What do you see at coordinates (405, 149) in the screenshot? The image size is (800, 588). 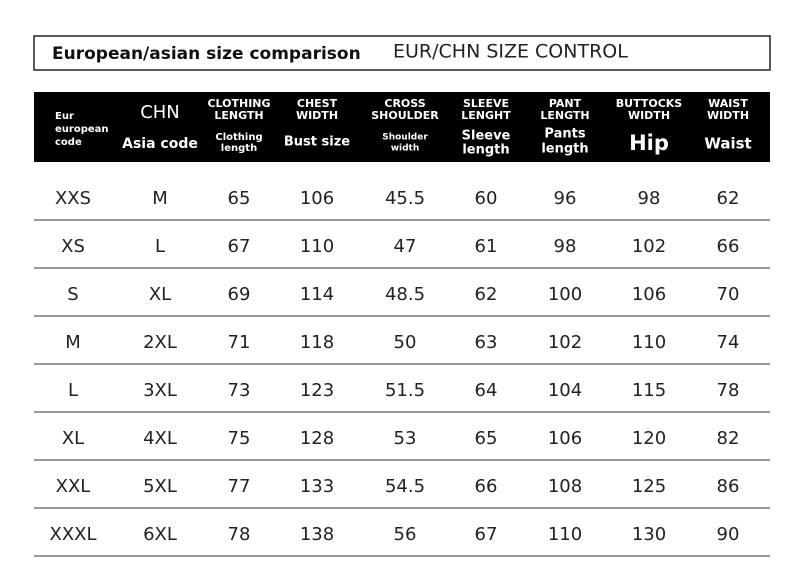 I see `column-subheader: width` at bounding box center [405, 149].